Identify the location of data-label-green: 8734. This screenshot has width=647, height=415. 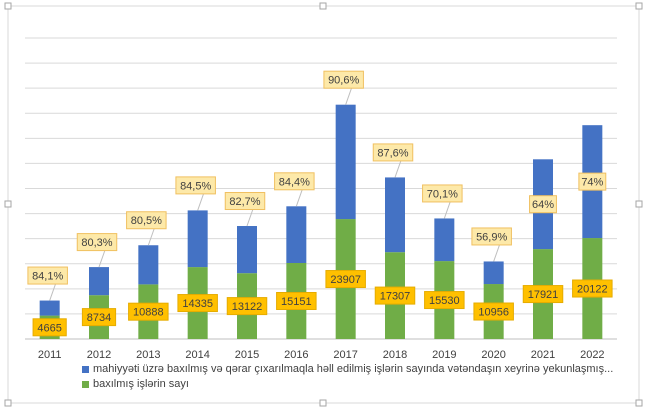
(99, 318).